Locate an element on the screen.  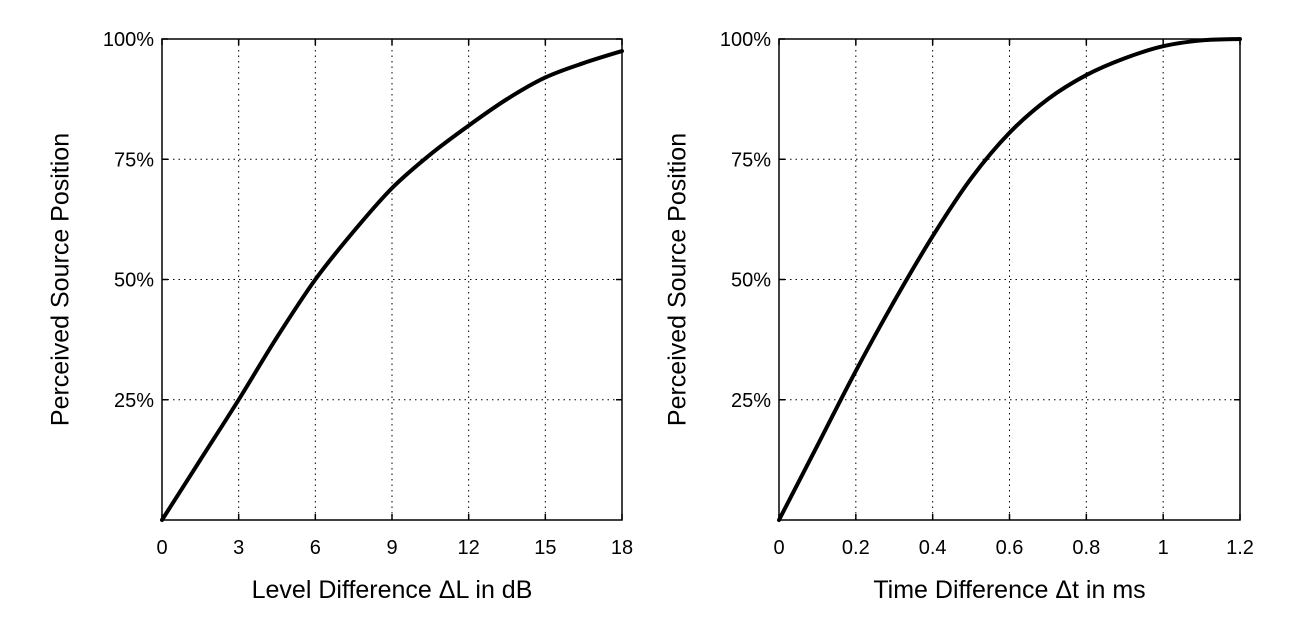
x-axis-label: Level Difference ΔL in dB is located at coordinates (392, 590).